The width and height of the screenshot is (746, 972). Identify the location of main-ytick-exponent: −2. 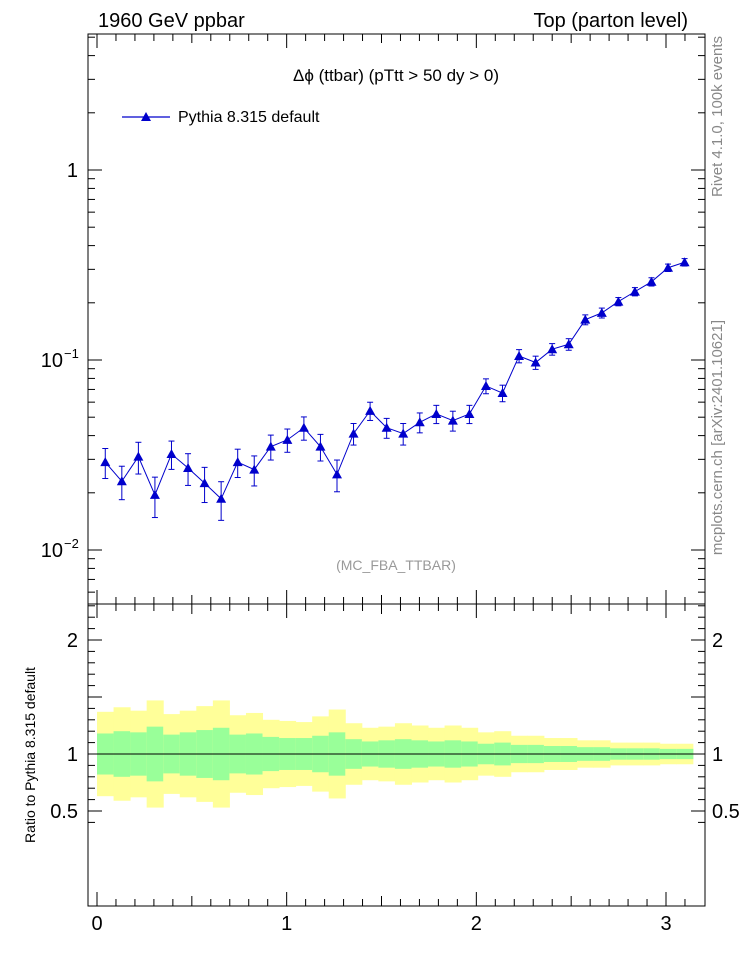
(71, 543).